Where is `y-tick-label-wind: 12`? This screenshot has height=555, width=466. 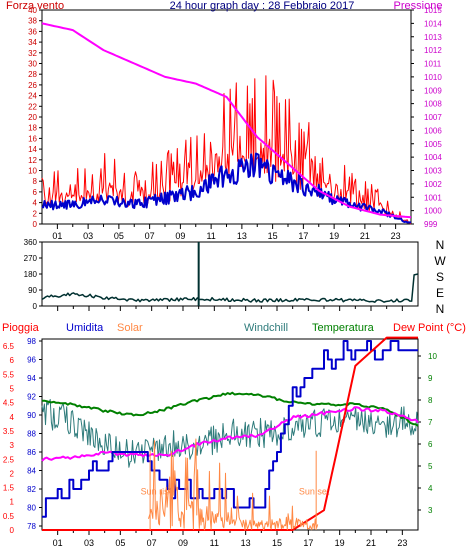
y-tick-label-wind: 12 is located at coordinates (32, 160).